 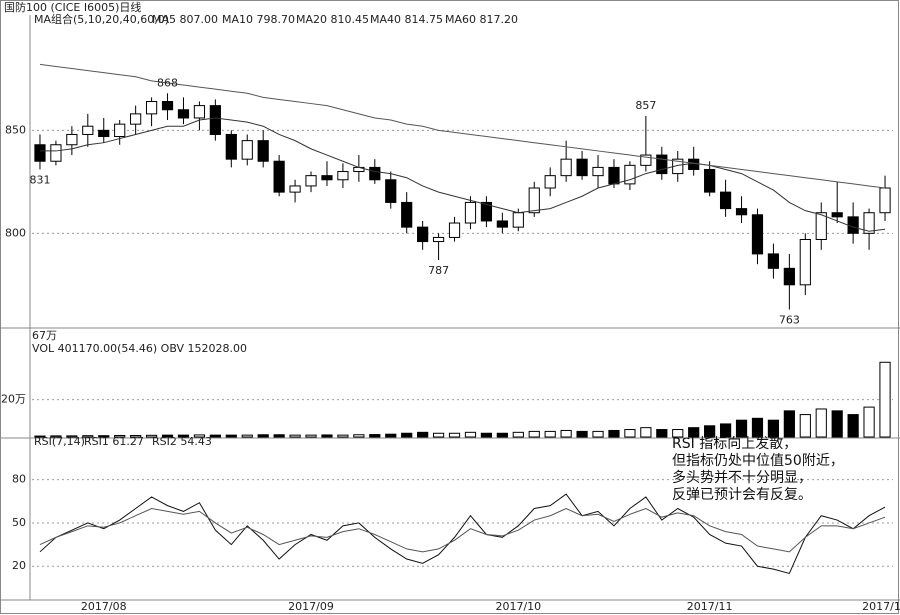 I want to click on y-tick-label: 850, so click(x=15, y=129).